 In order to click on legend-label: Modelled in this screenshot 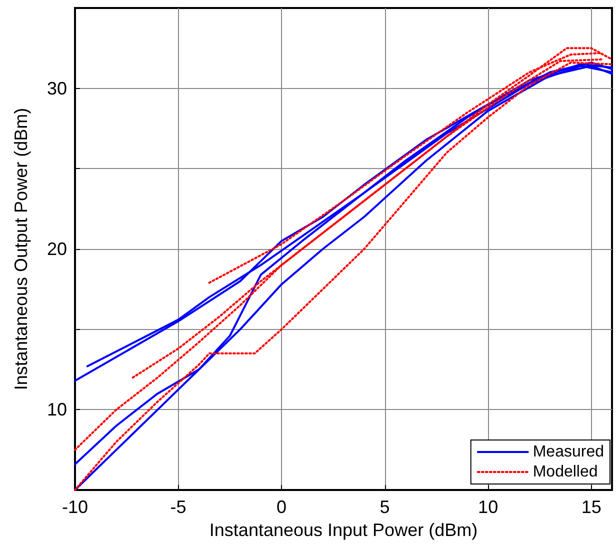, I will do `click(565, 472)`.